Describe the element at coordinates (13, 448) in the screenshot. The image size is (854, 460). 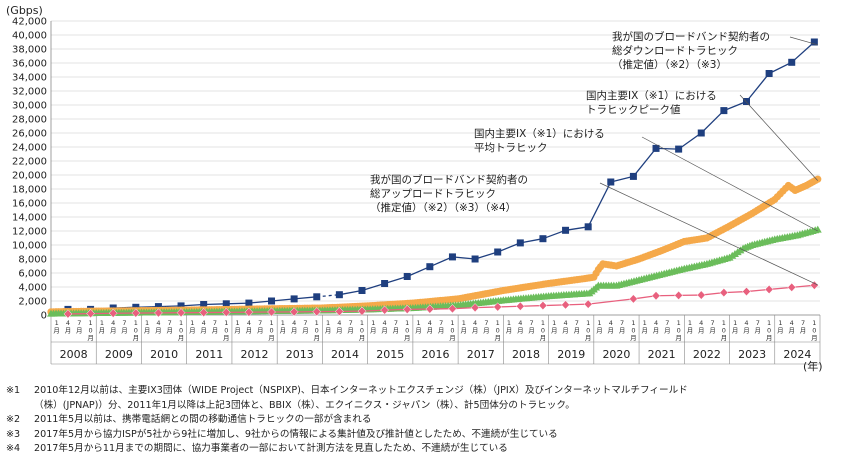
I see `footnote-mark: ※4` at that location.